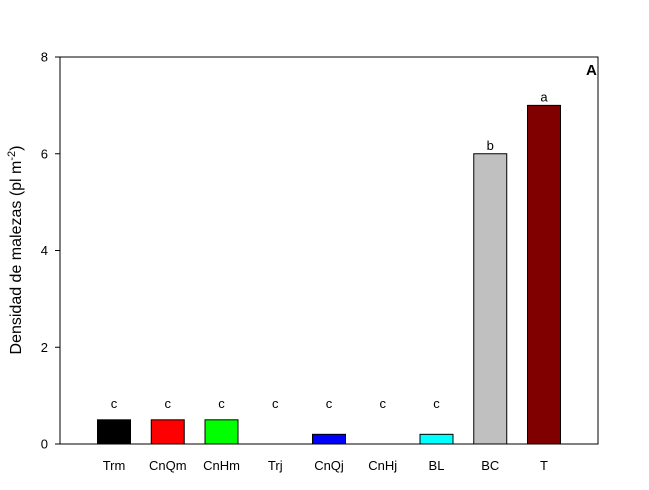 This screenshot has width=649, height=490. What do you see at coordinates (329, 465) in the screenshot?
I see `x-tick-label-CnQj: CnQj` at bounding box center [329, 465].